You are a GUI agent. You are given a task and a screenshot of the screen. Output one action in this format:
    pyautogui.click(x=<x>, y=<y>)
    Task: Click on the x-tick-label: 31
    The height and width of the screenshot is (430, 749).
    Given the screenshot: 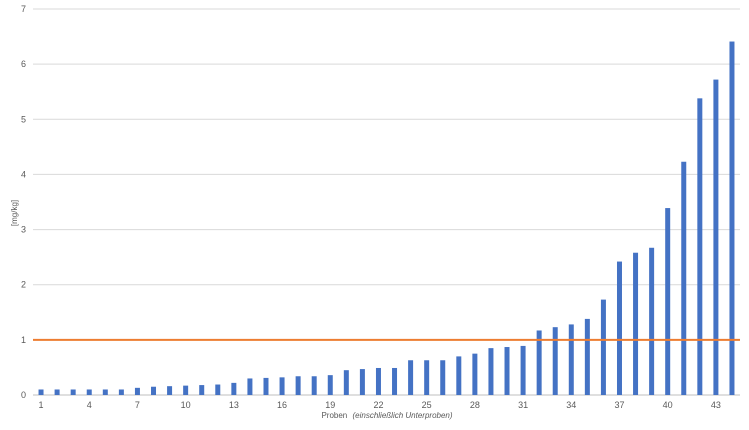 What is the action you would take?
    pyautogui.click(x=523, y=405)
    